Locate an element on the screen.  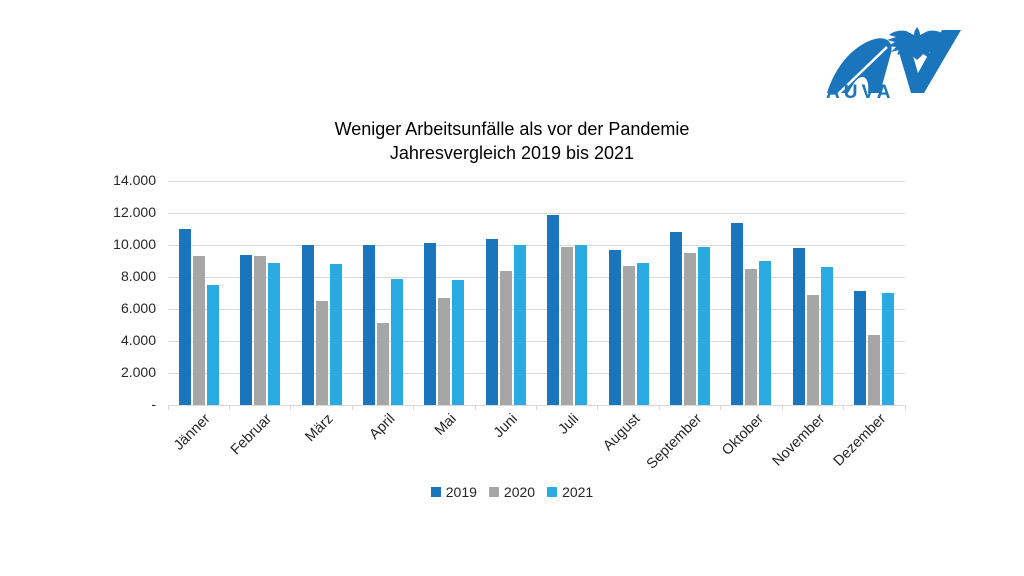
legend-label: 2020 is located at coordinates (519, 492).